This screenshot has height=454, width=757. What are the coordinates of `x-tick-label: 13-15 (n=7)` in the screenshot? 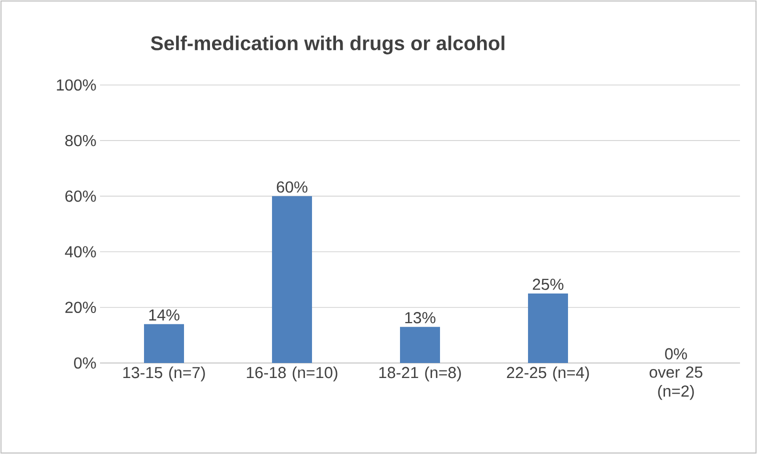 It's located at (164, 374).